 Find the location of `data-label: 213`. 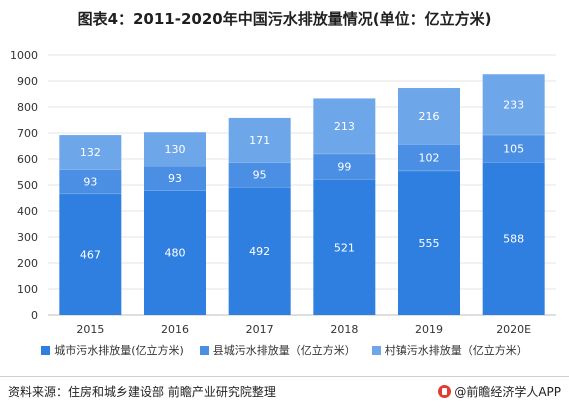

data-label: 213 is located at coordinates (344, 126).